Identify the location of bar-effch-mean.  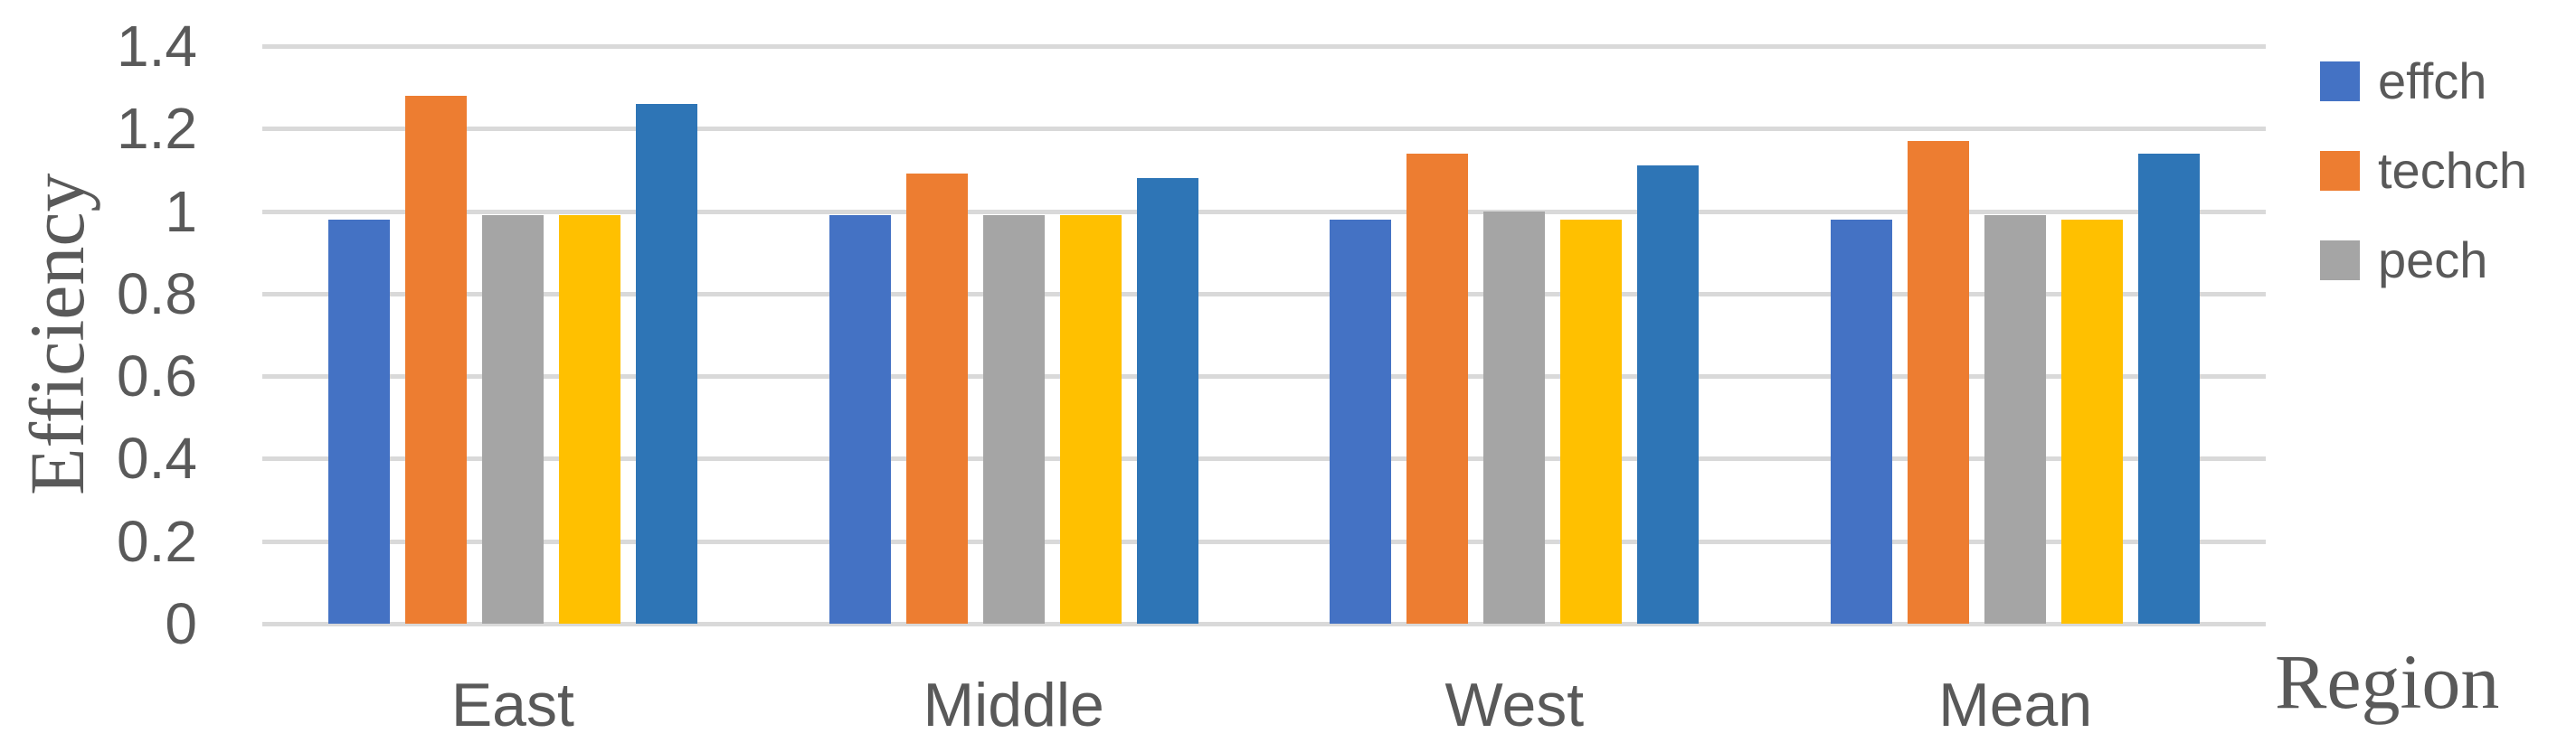
(1862, 421).